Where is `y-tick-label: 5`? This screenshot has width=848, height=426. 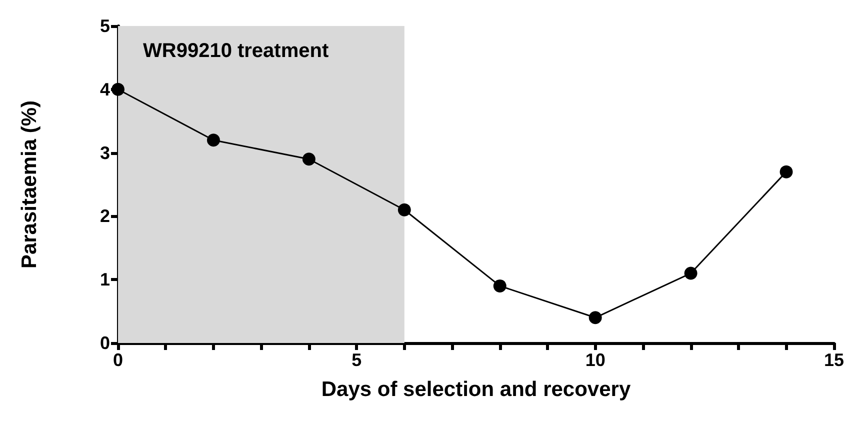
y-tick-label: 5 is located at coordinates (105, 26).